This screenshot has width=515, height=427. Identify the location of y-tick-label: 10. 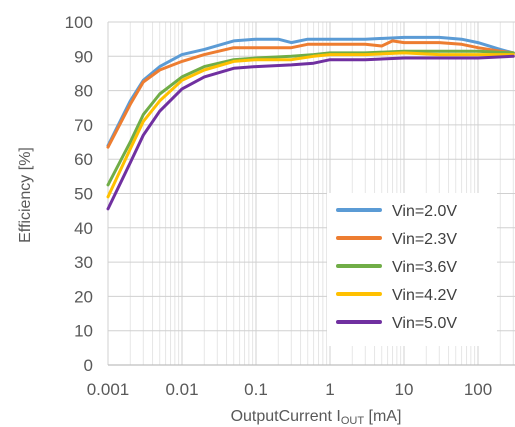
(83, 331).